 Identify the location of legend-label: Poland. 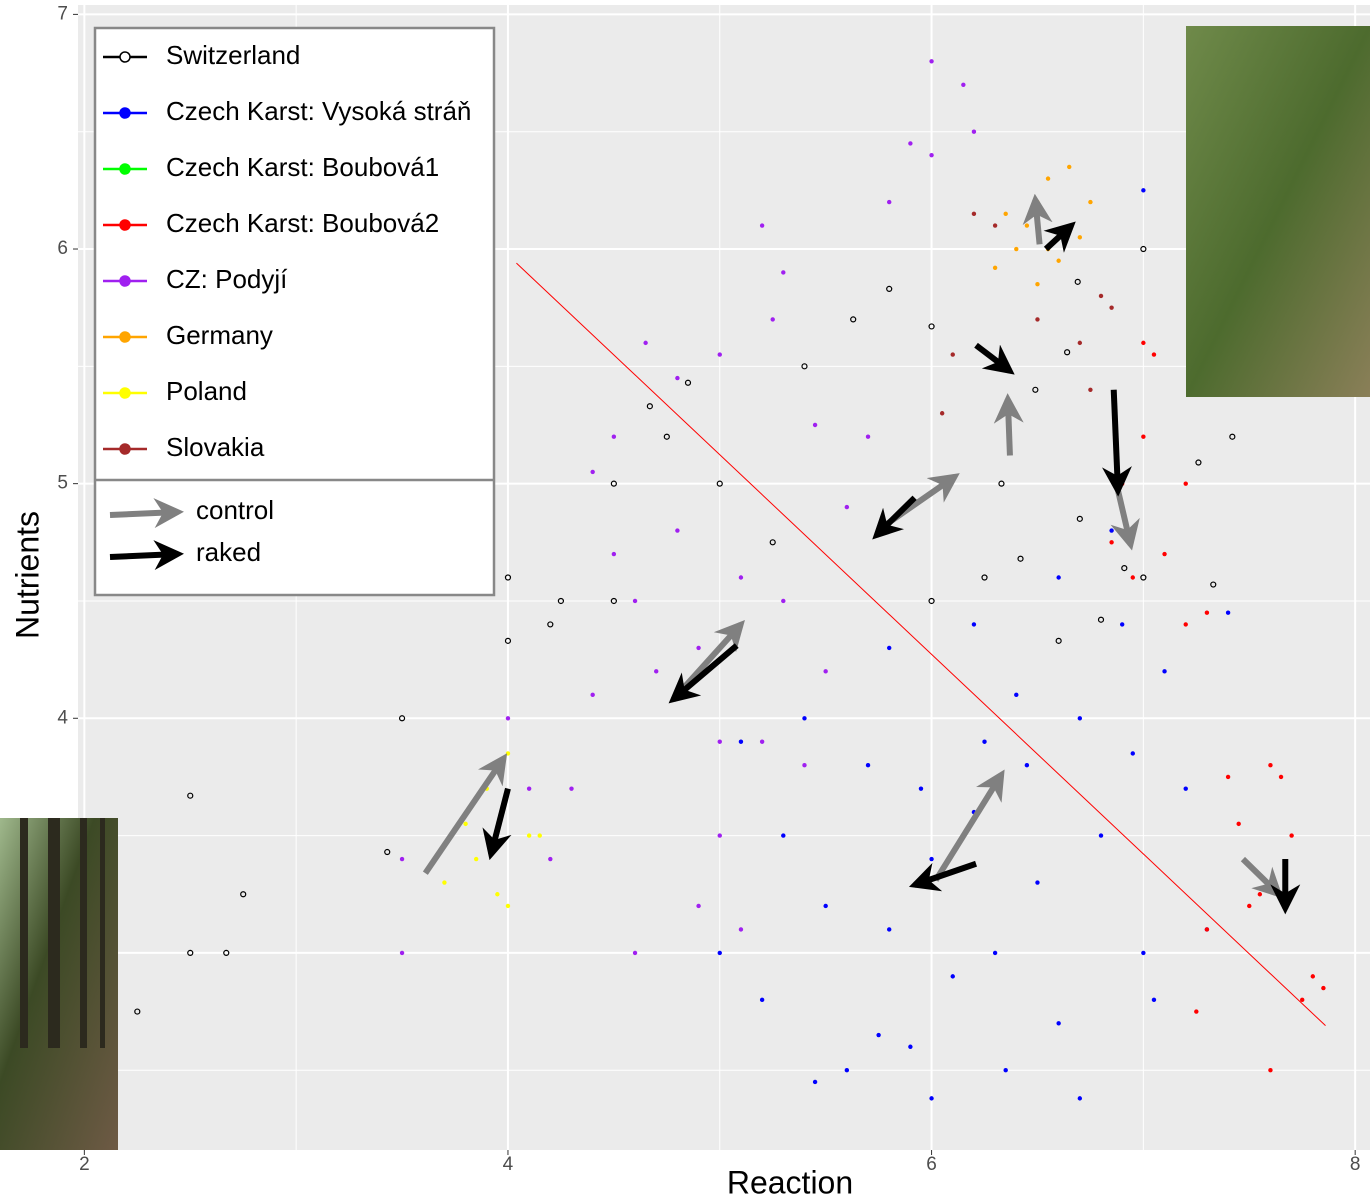
(206, 391).